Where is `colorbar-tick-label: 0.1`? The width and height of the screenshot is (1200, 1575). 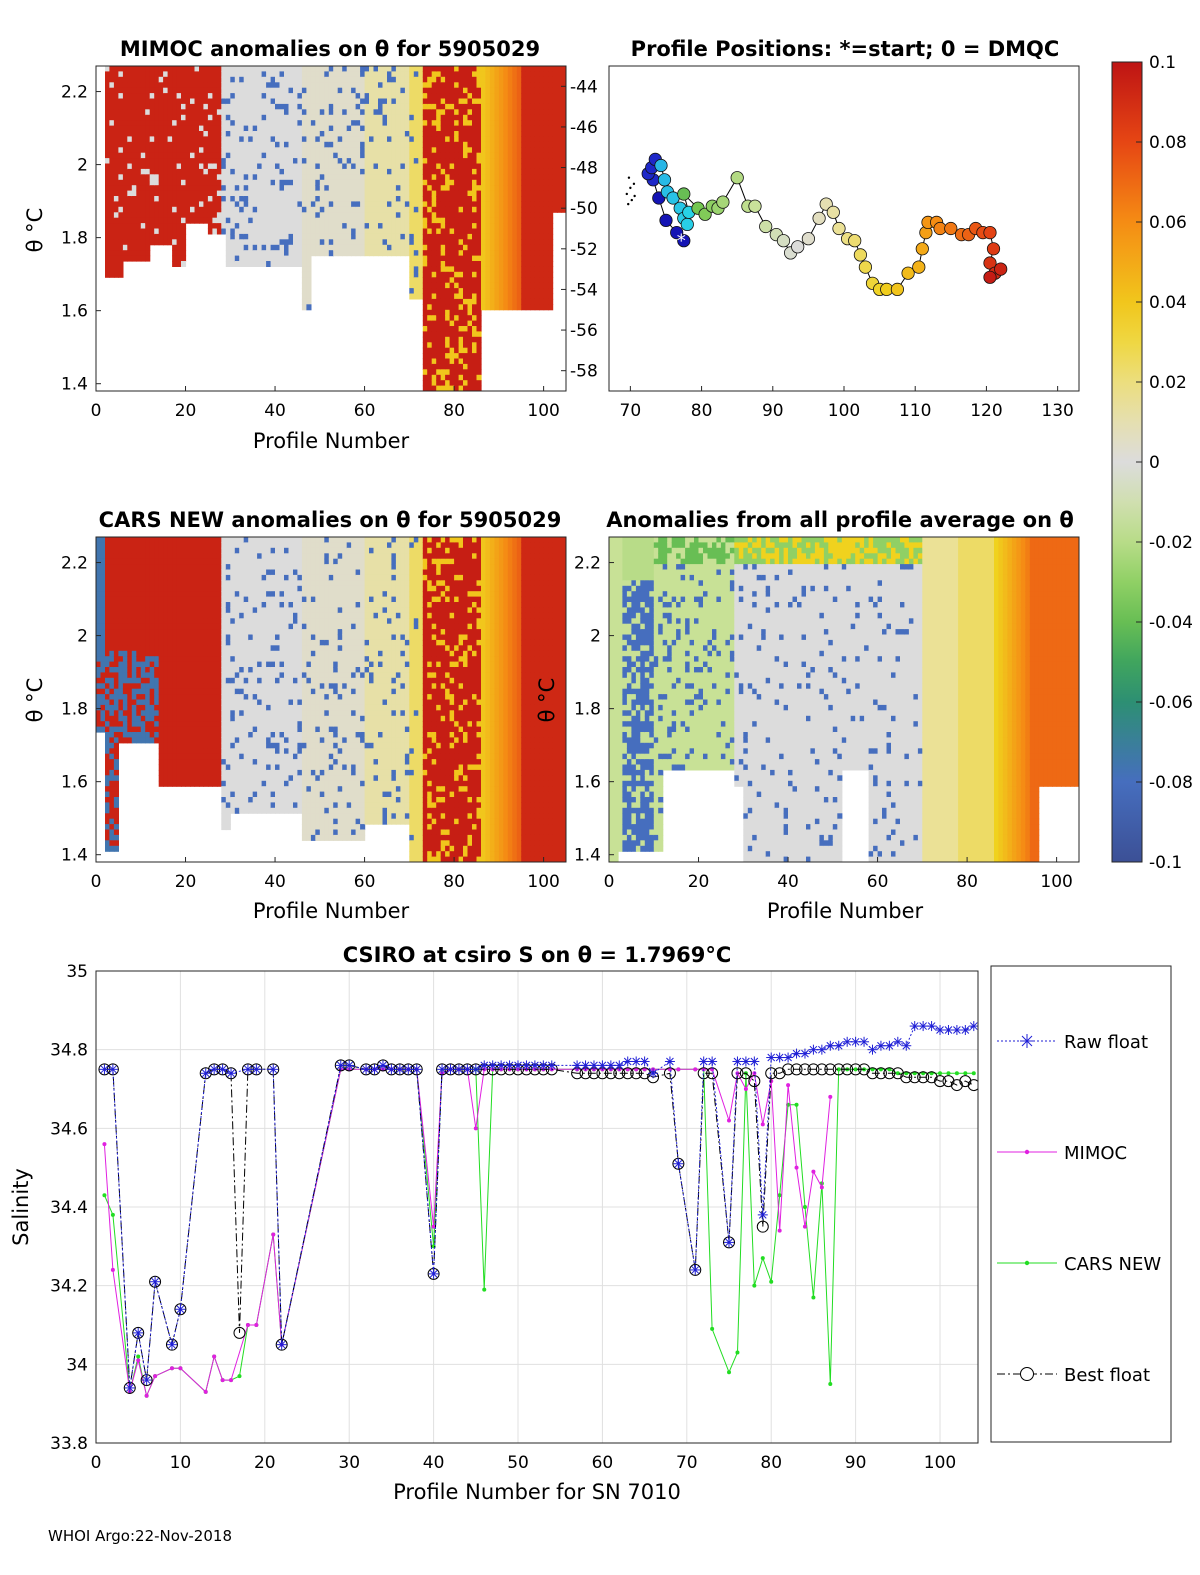
colorbar-tick-label: 0.1 is located at coordinates (1162, 63).